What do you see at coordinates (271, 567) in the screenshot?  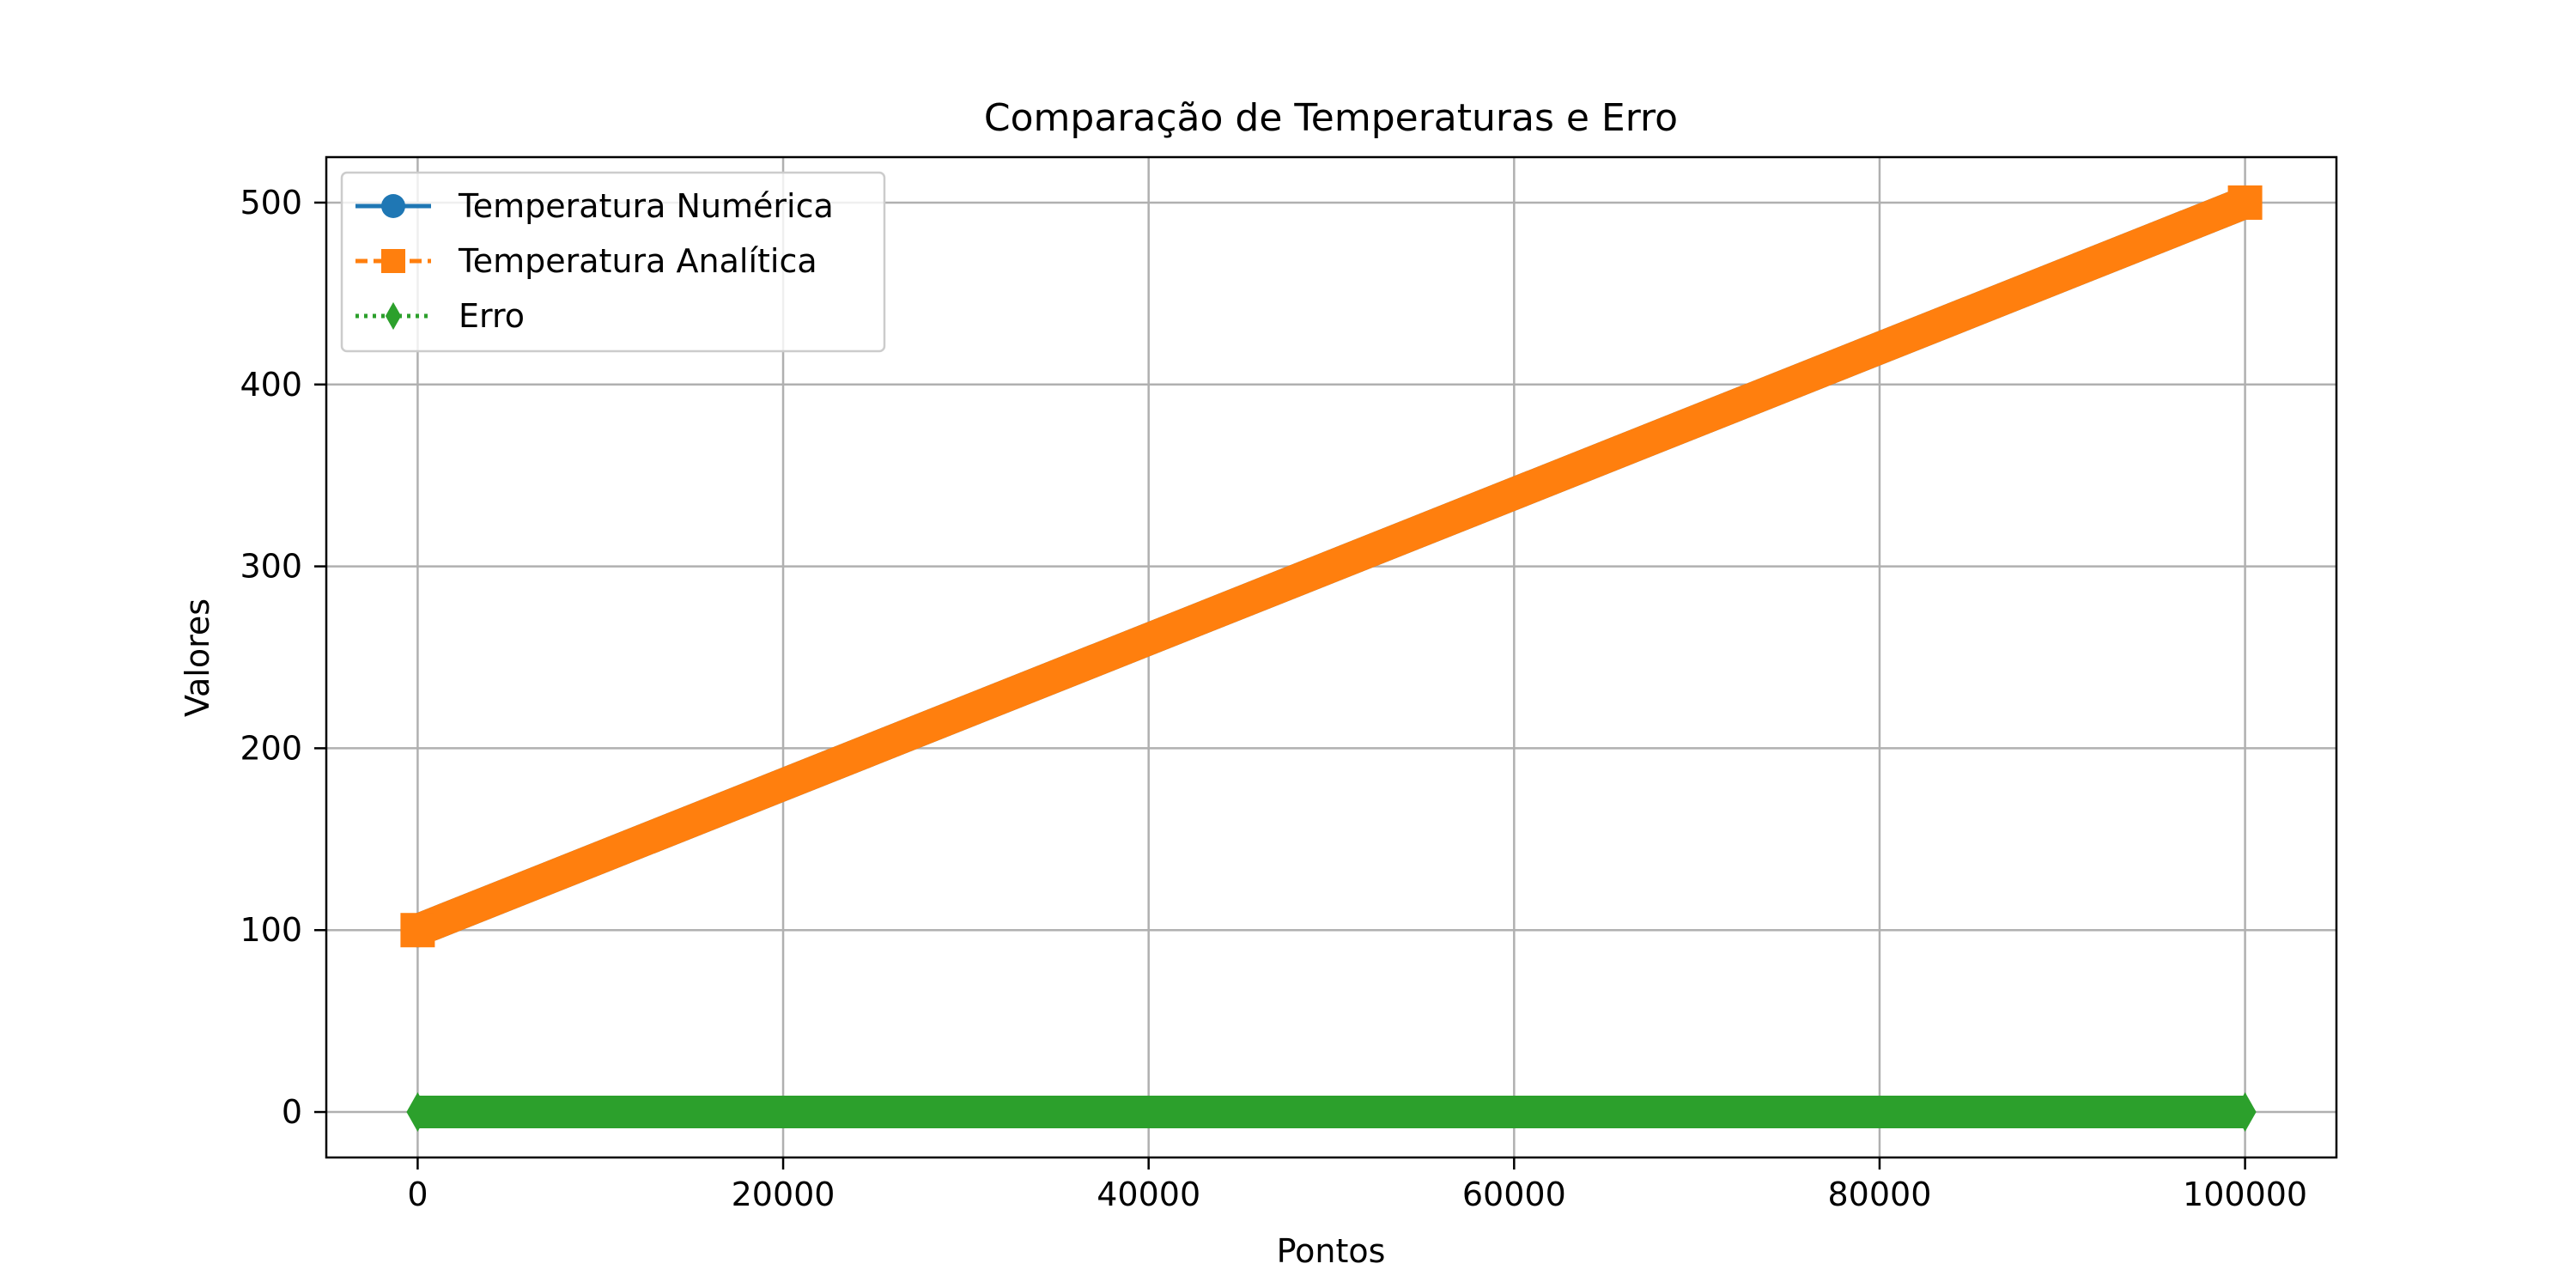 I see `y-tick-label: 300` at bounding box center [271, 567].